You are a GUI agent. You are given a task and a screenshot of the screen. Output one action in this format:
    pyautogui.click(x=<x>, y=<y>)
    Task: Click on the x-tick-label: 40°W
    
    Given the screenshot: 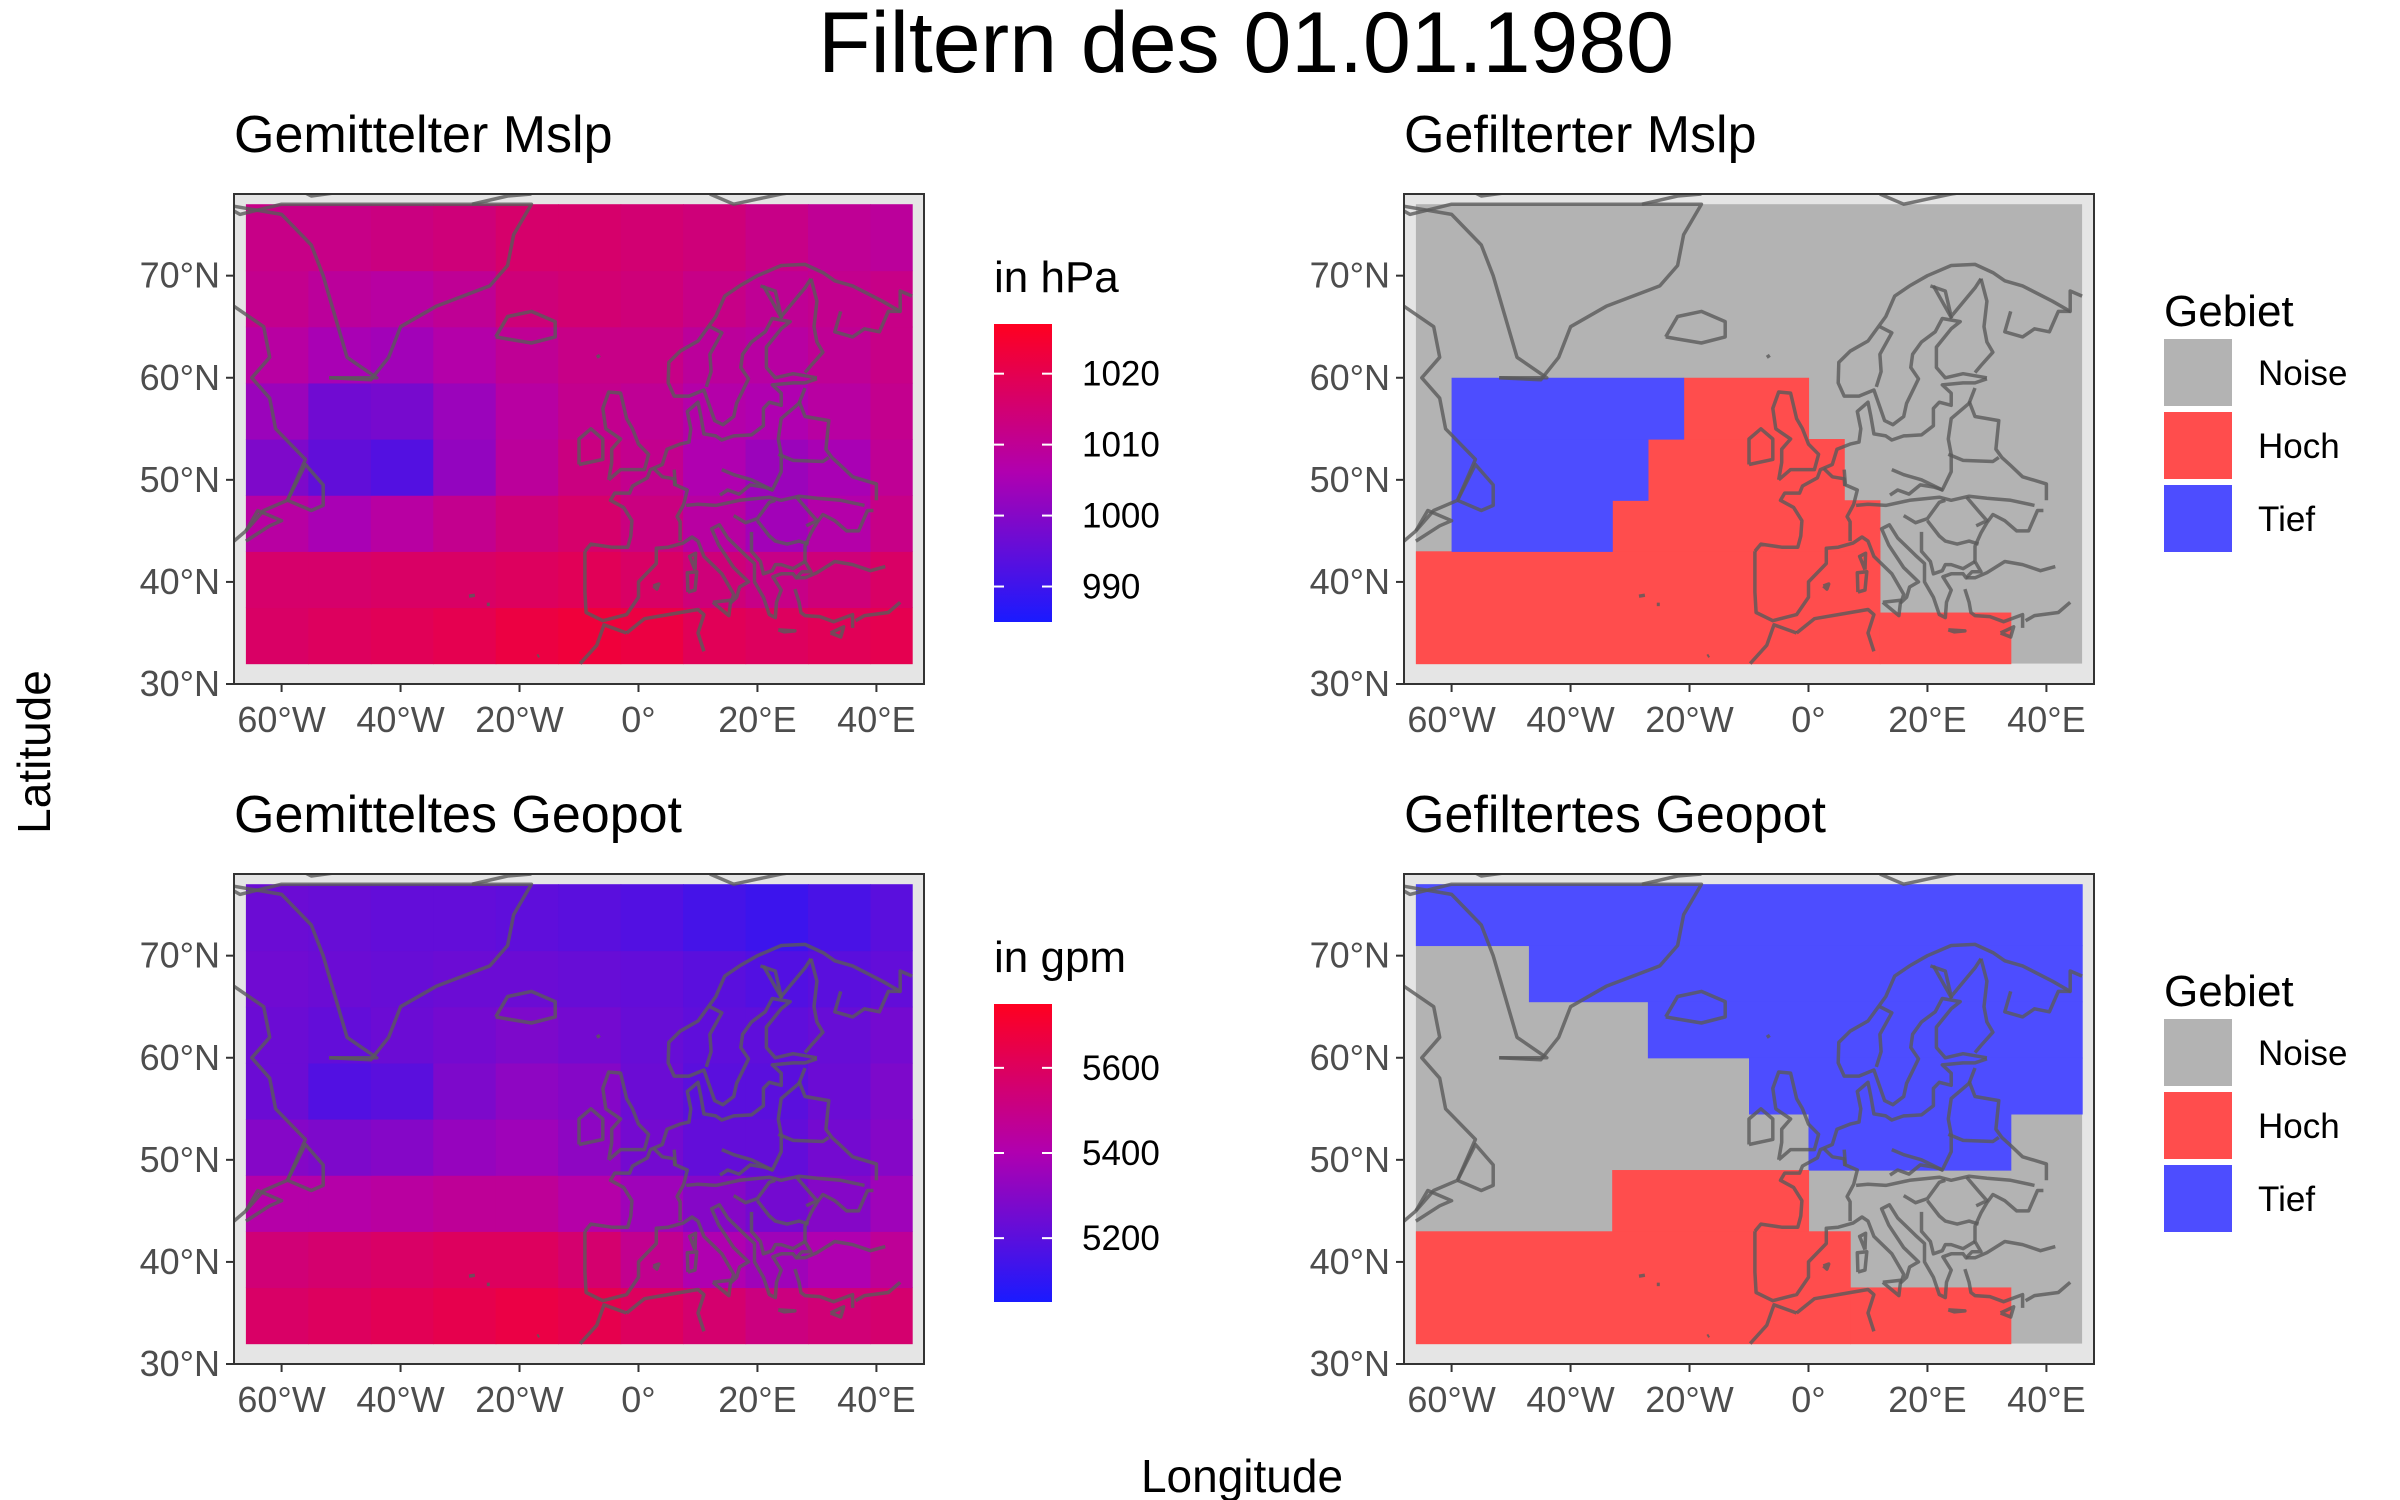 What is the action you would take?
    pyautogui.click(x=1570, y=719)
    